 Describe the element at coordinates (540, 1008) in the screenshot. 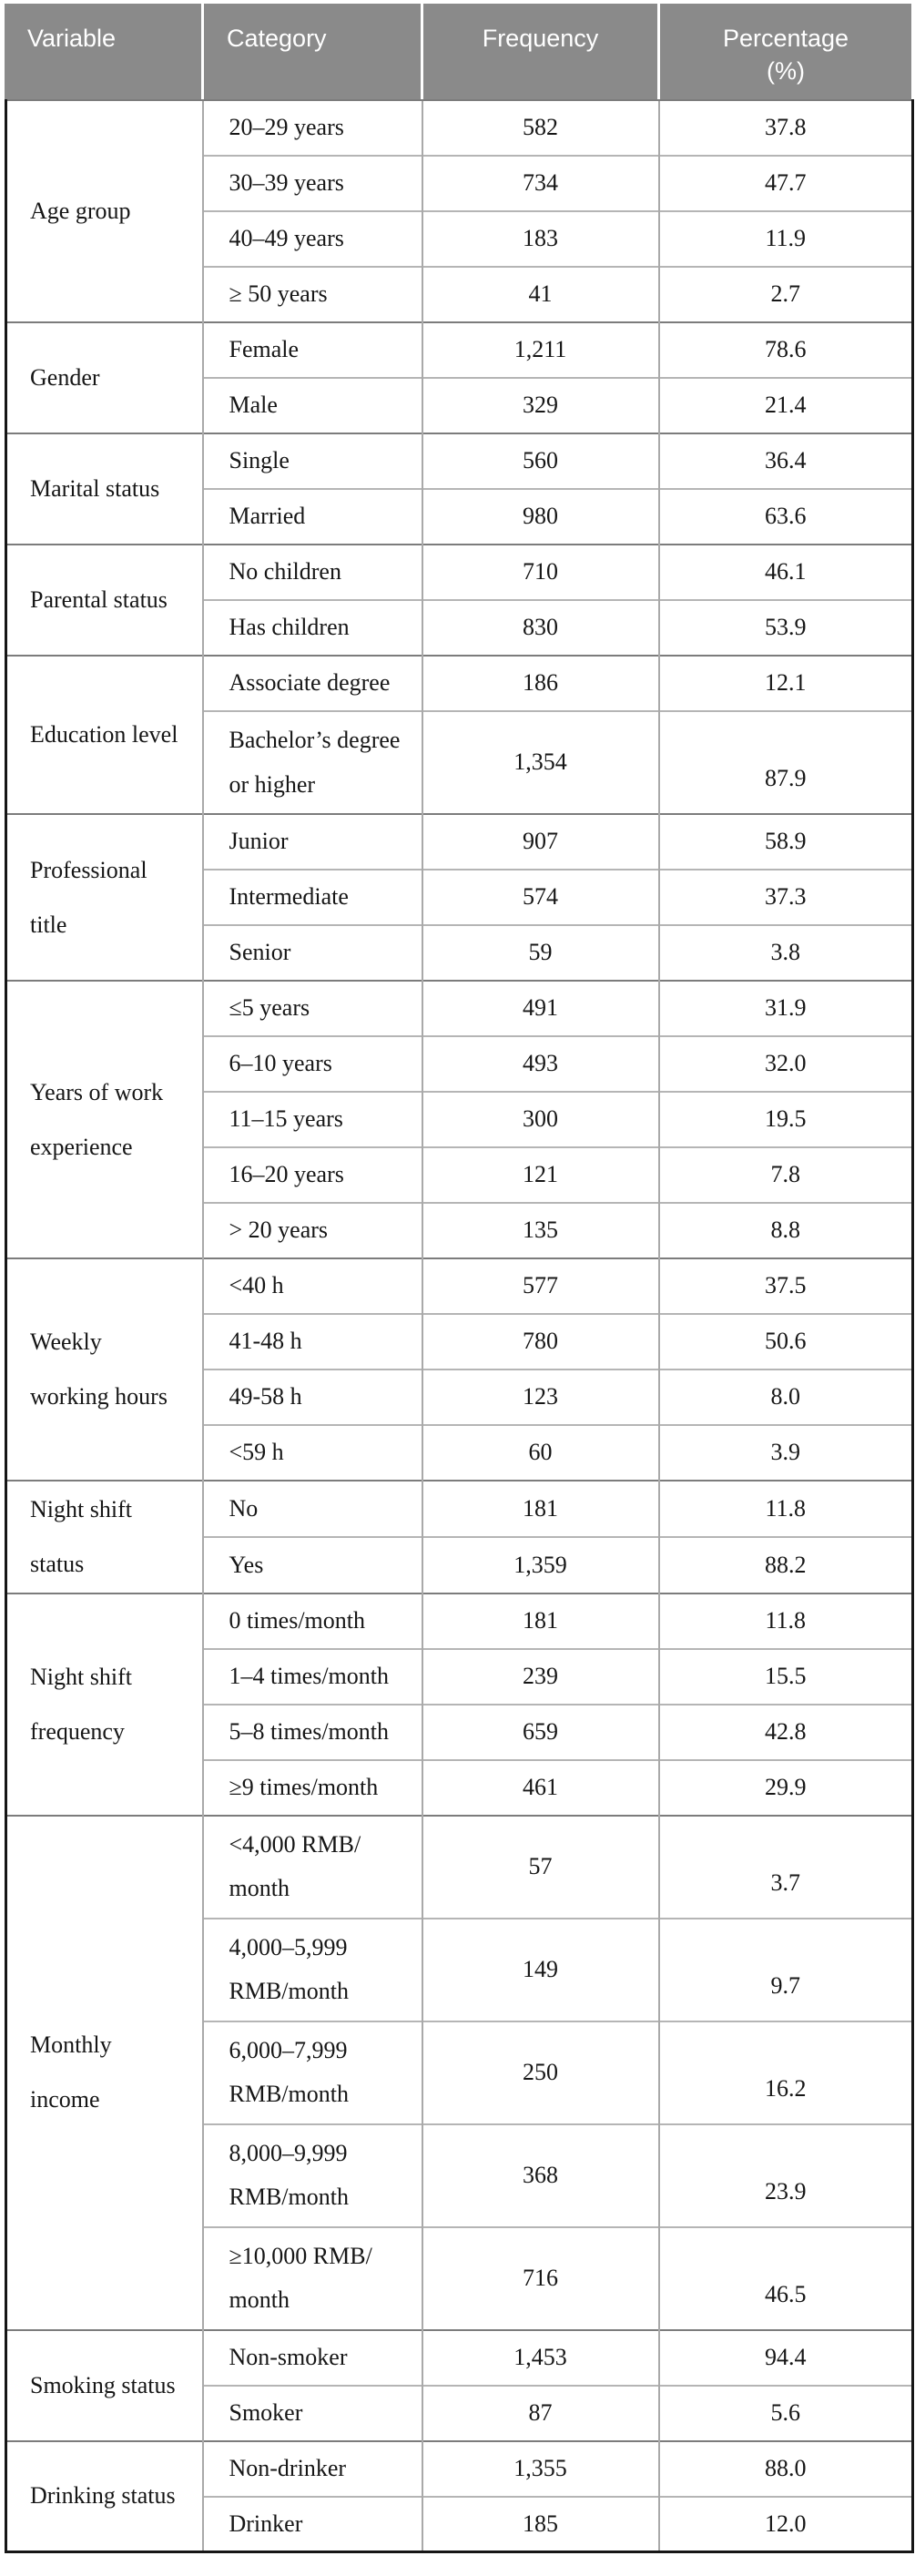

I see `frequency-cell: 491` at that location.